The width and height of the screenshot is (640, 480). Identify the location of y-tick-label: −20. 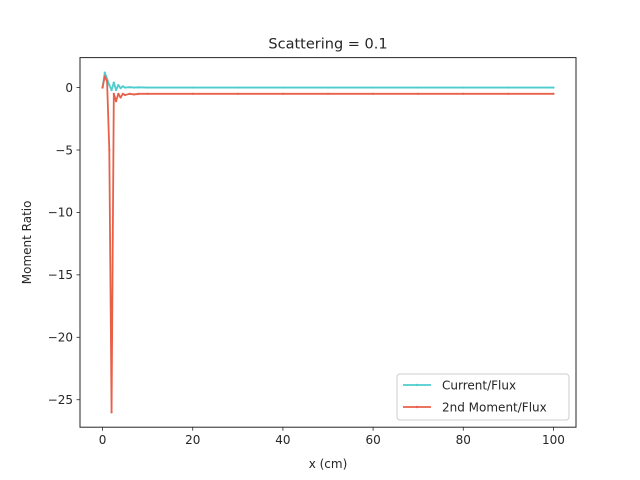
(60, 338).